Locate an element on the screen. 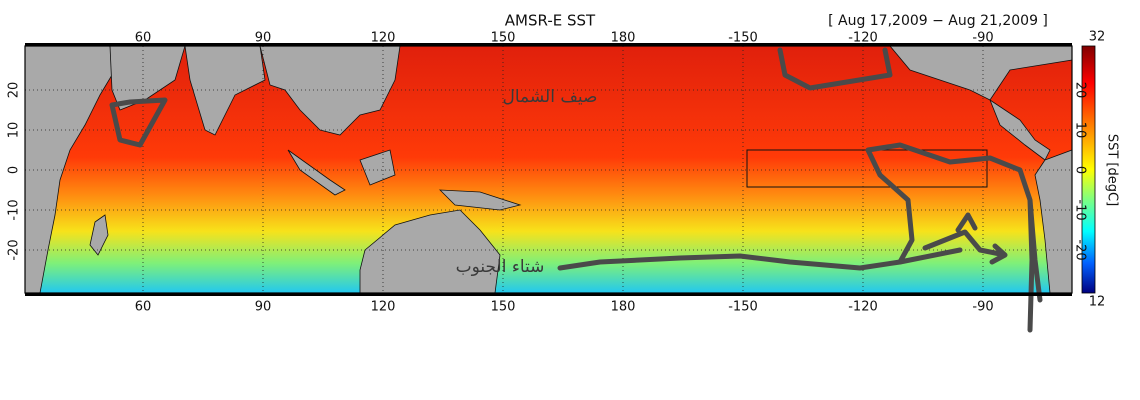 This screenshot has width=1140, height=400. gyre-top is located at coordinates (835, 69).